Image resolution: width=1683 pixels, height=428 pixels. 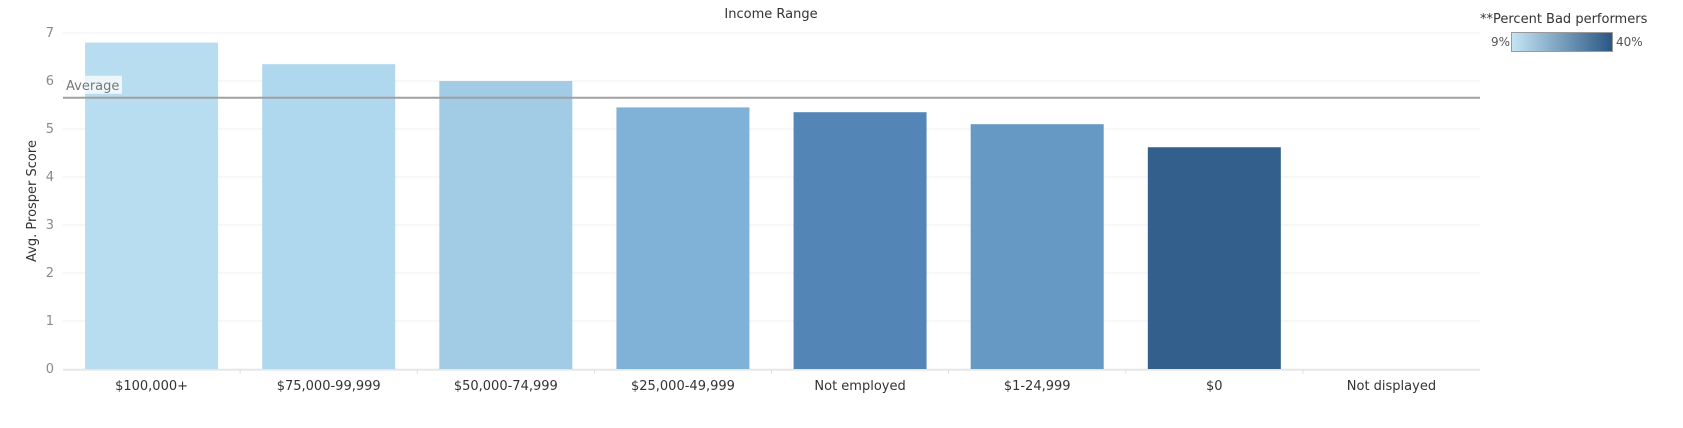 I want to click on y-tick-label: 2, so click(x=50, y=273).